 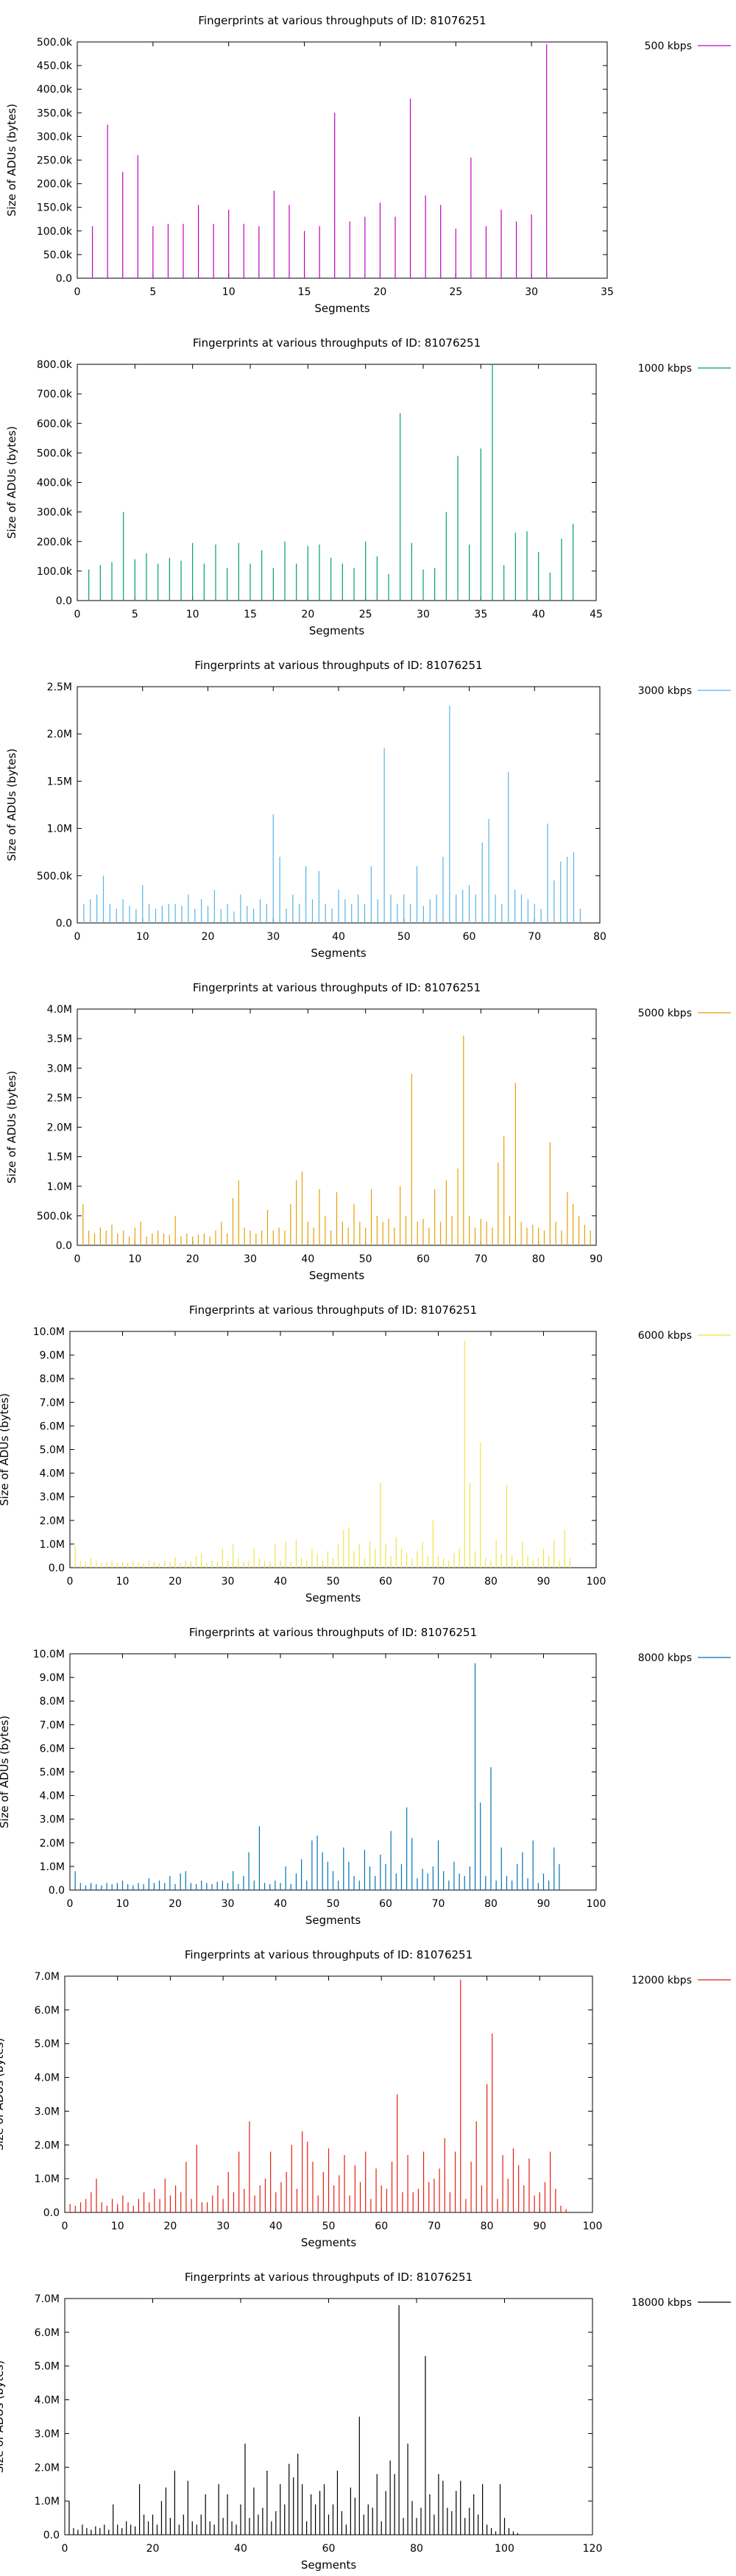 I want to click on y-tick-label: 250.0k, so click(x=55, y=161).